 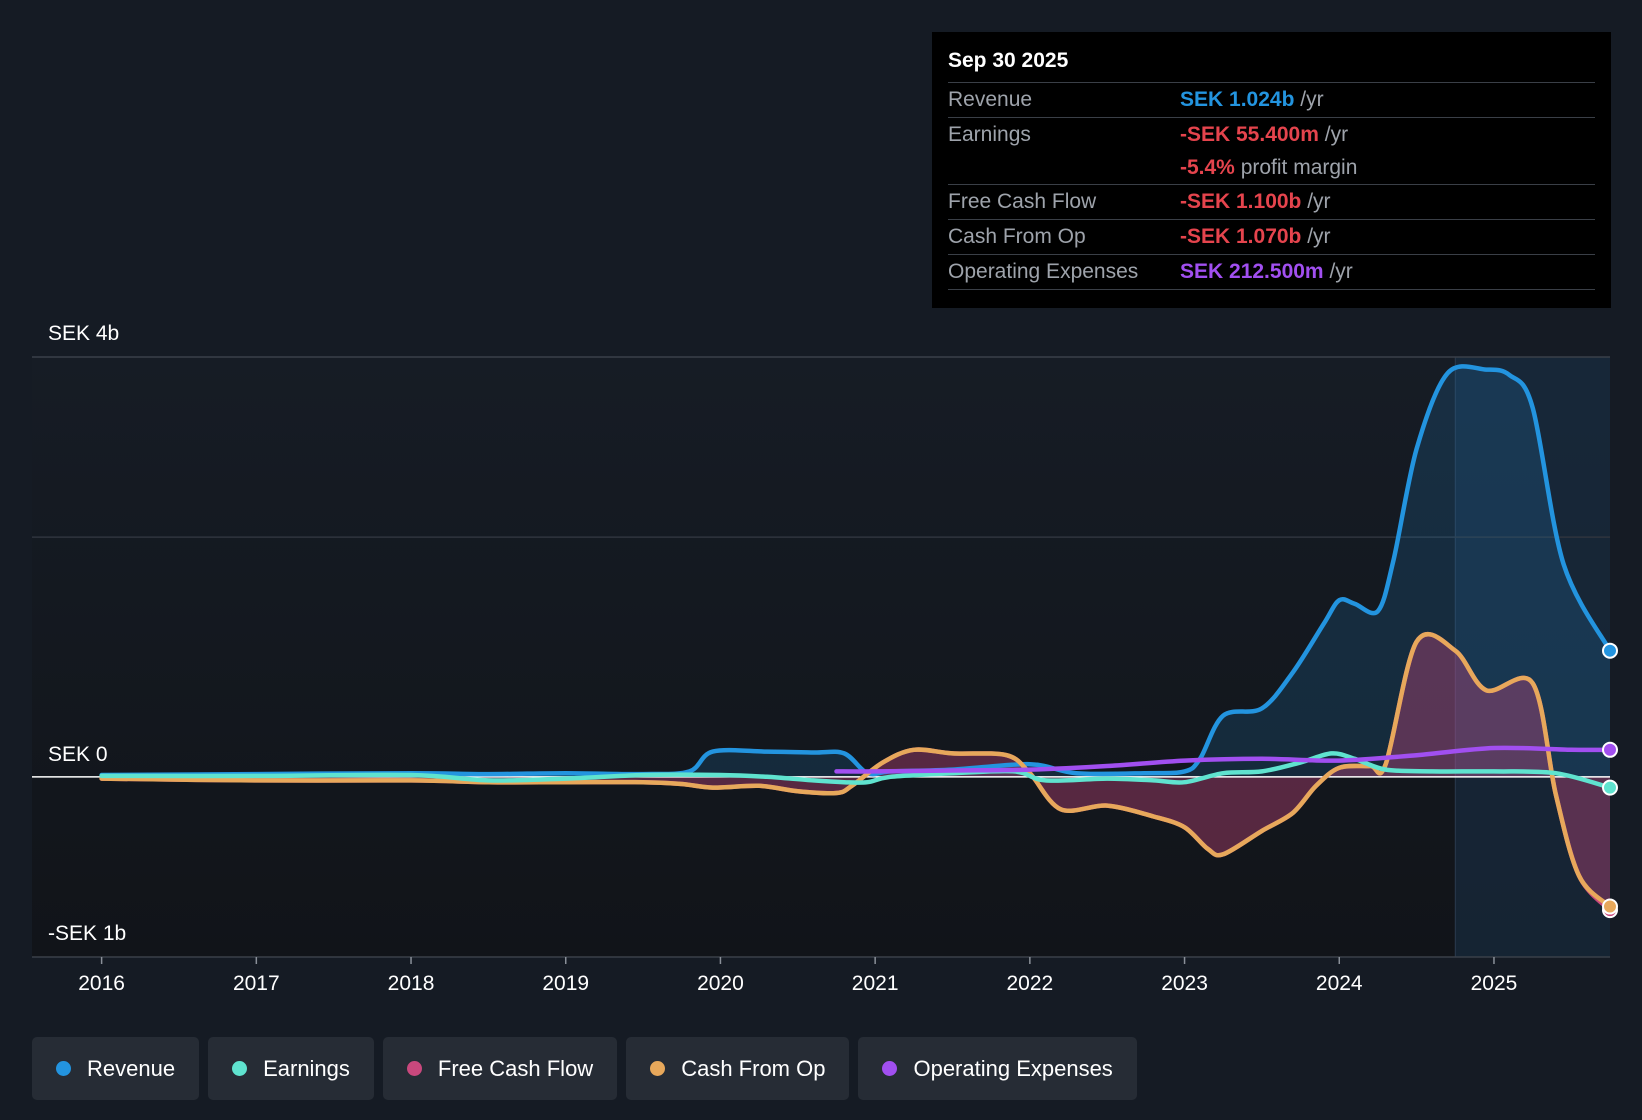 I want to click on tooltip-row: Revenue SEK 1.024b /yr, so click(x=1271, y=99).